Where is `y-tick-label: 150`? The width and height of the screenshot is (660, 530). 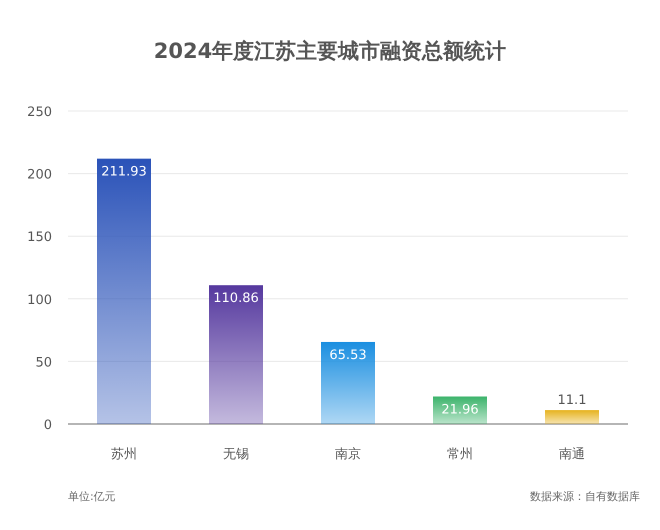 y-tick-label: 150 is located at coordinates (39, 238).